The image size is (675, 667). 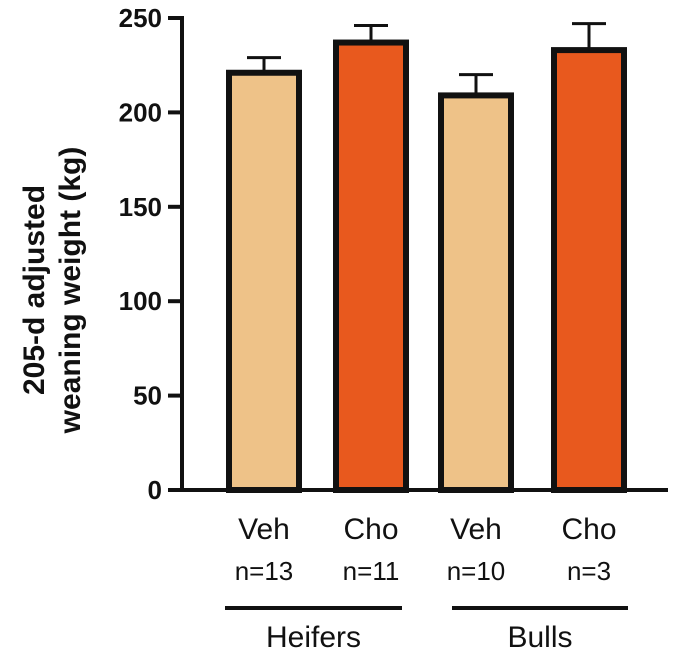 What do you see at coordinates (140, 207) in the screenshot?
I see `y-tick-label: 150` at bounding box center [140, 207].